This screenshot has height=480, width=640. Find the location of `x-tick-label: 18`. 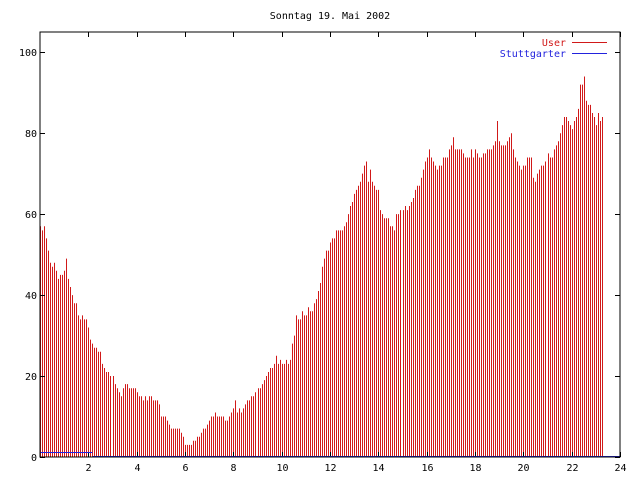

x-tick-label: 18 is located at coordinates (475, 468).